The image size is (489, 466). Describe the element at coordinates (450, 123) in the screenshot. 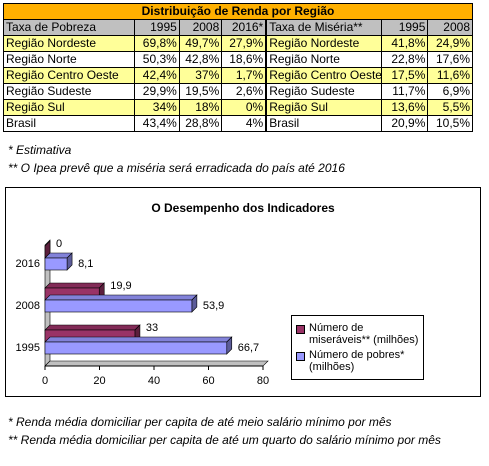

I see `table-cell: 10,5%` at that location.